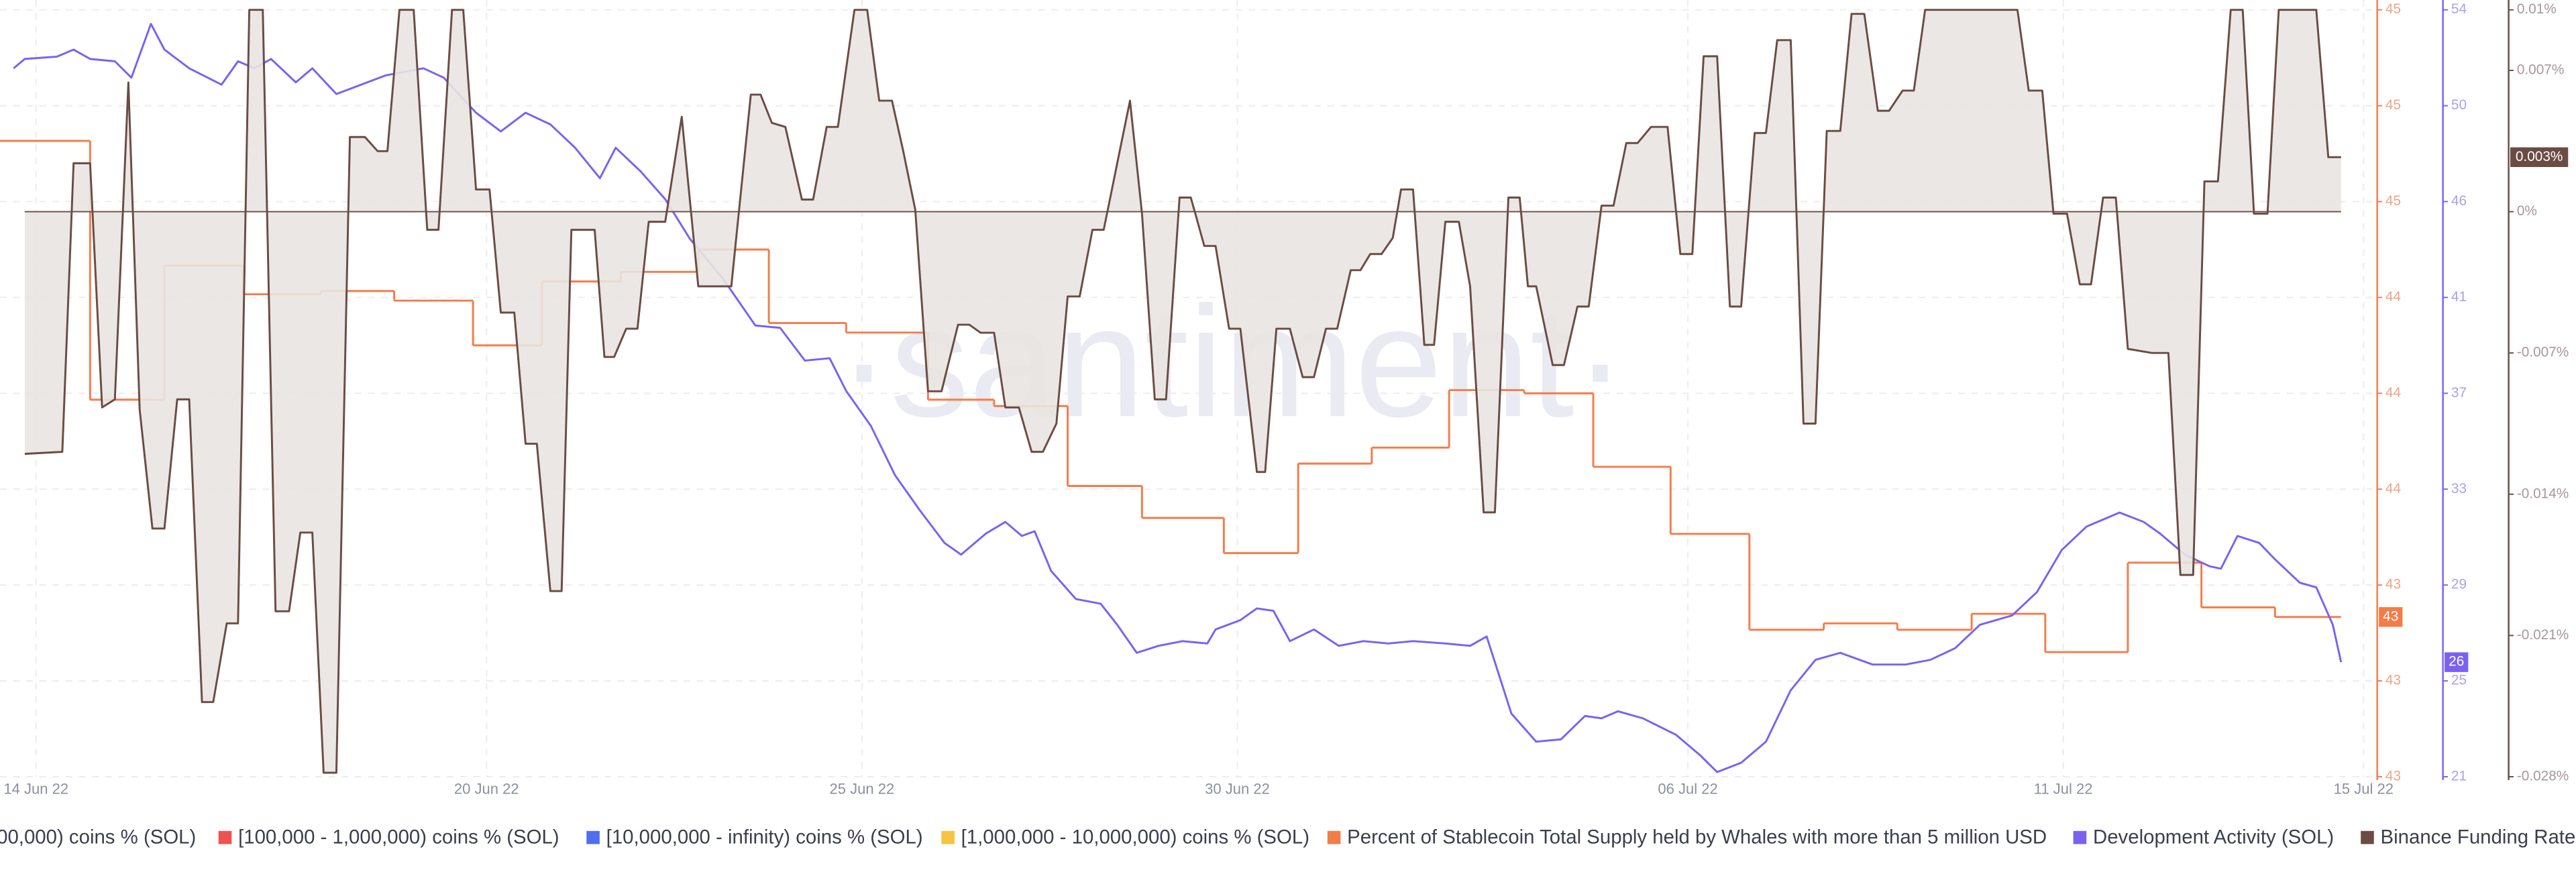 The image size is (2576, 872). What do you see at coordinates (2459, 9) in the screenshot?
I see `y-tick-label: 54` at bounding box center [2459, 9].